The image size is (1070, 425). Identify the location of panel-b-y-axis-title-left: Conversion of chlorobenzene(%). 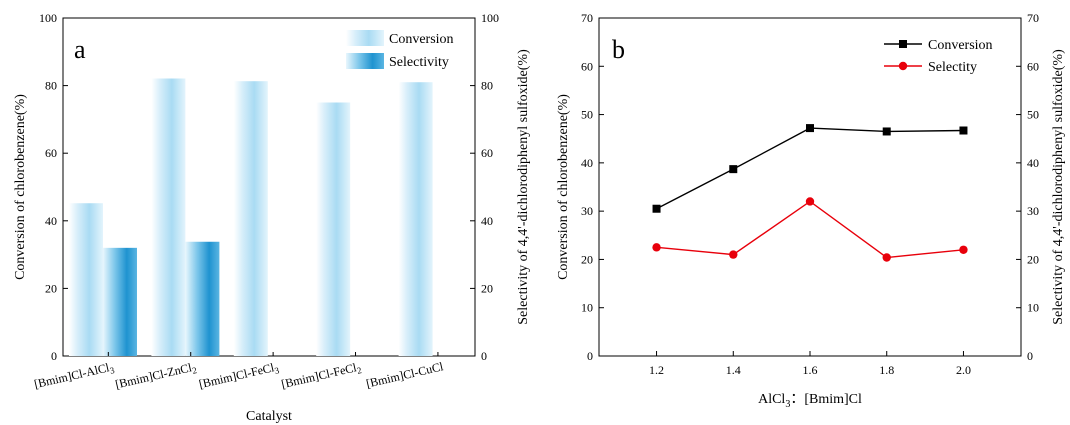
(563, 187).